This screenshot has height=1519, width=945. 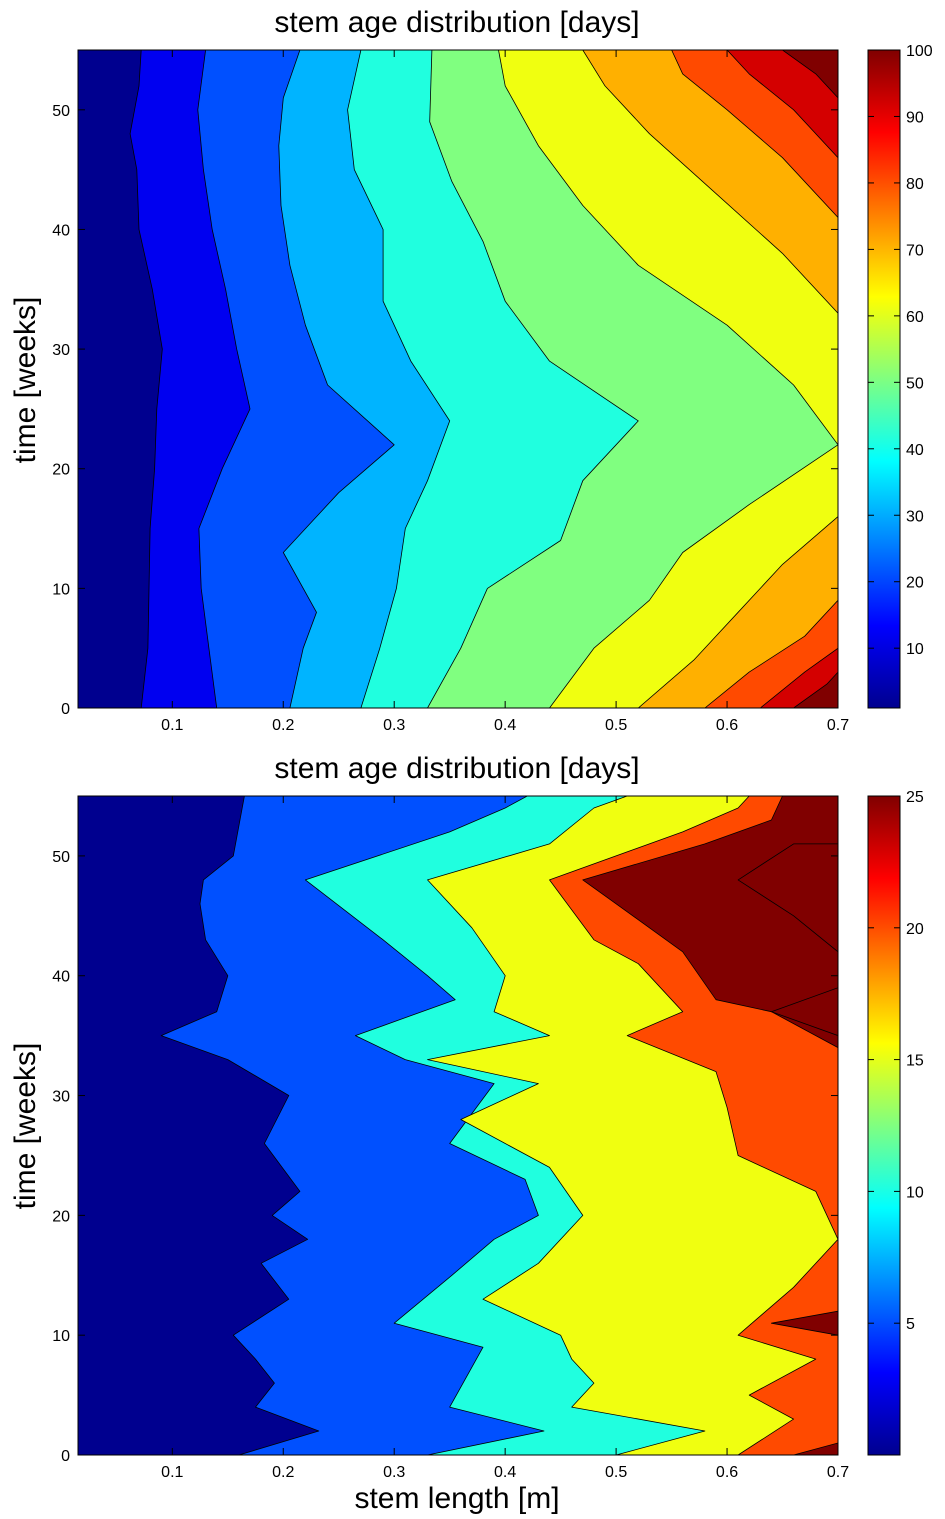 I want to click on chart-top-ylabel: time [weeks], so click(x=25, y=380).